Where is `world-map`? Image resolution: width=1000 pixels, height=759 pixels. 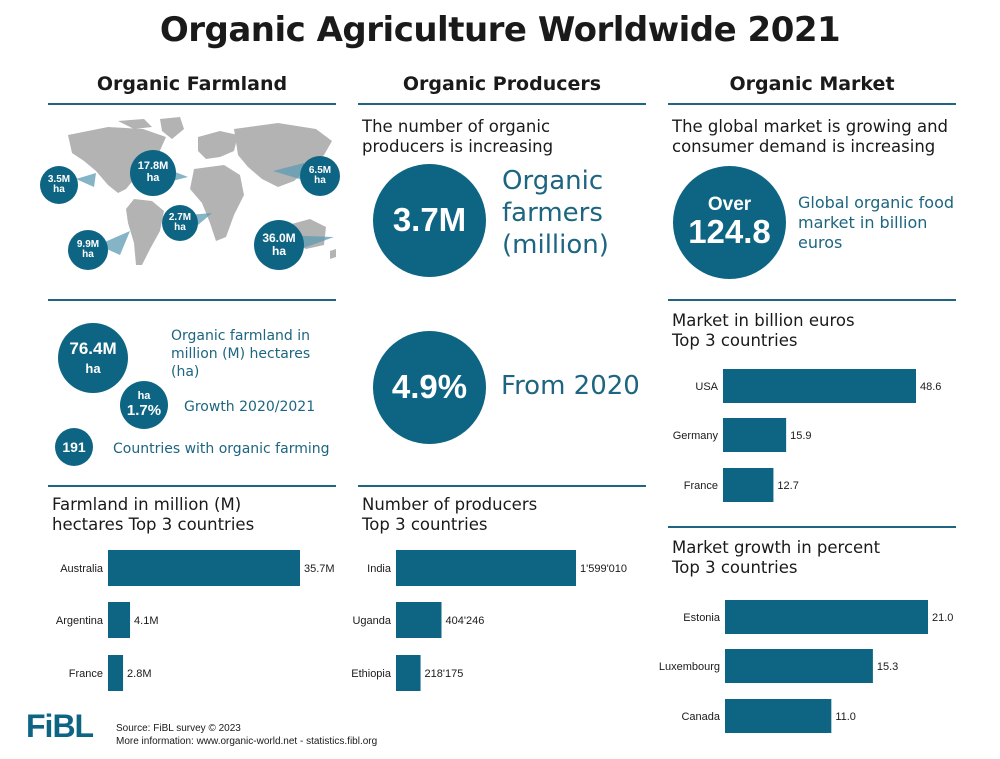
world-map is located at coordinates (193, 197).